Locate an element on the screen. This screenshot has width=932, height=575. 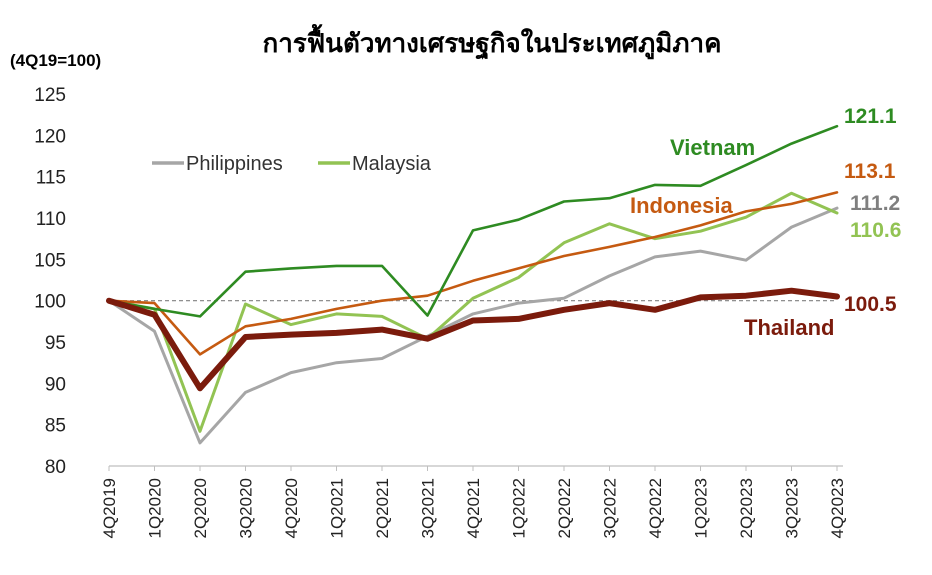
y-tick-label-80: 80 is located at coordinates (55, 467).